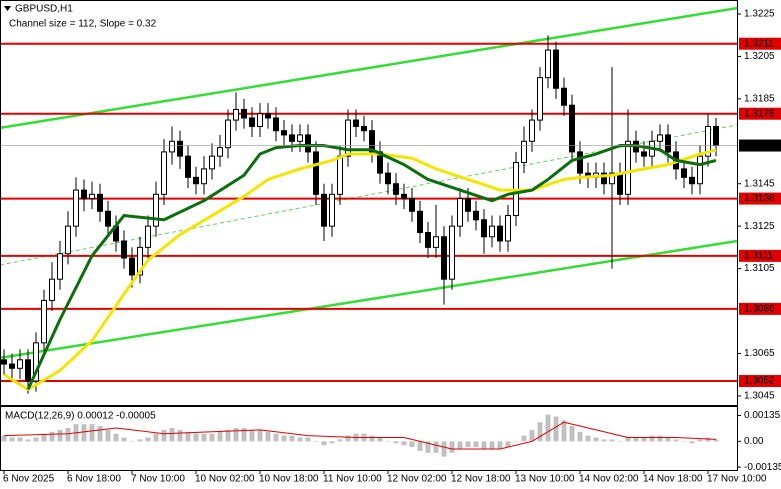 This screenshot has height=489, width=781. Describe the element at coordinates (754, 441) in the screenshot. I see `y-tick-label: 0.00` at that location.